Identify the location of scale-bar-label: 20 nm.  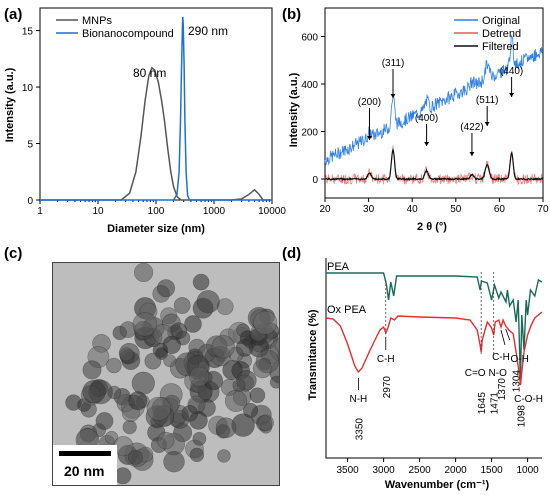
(84, 471).